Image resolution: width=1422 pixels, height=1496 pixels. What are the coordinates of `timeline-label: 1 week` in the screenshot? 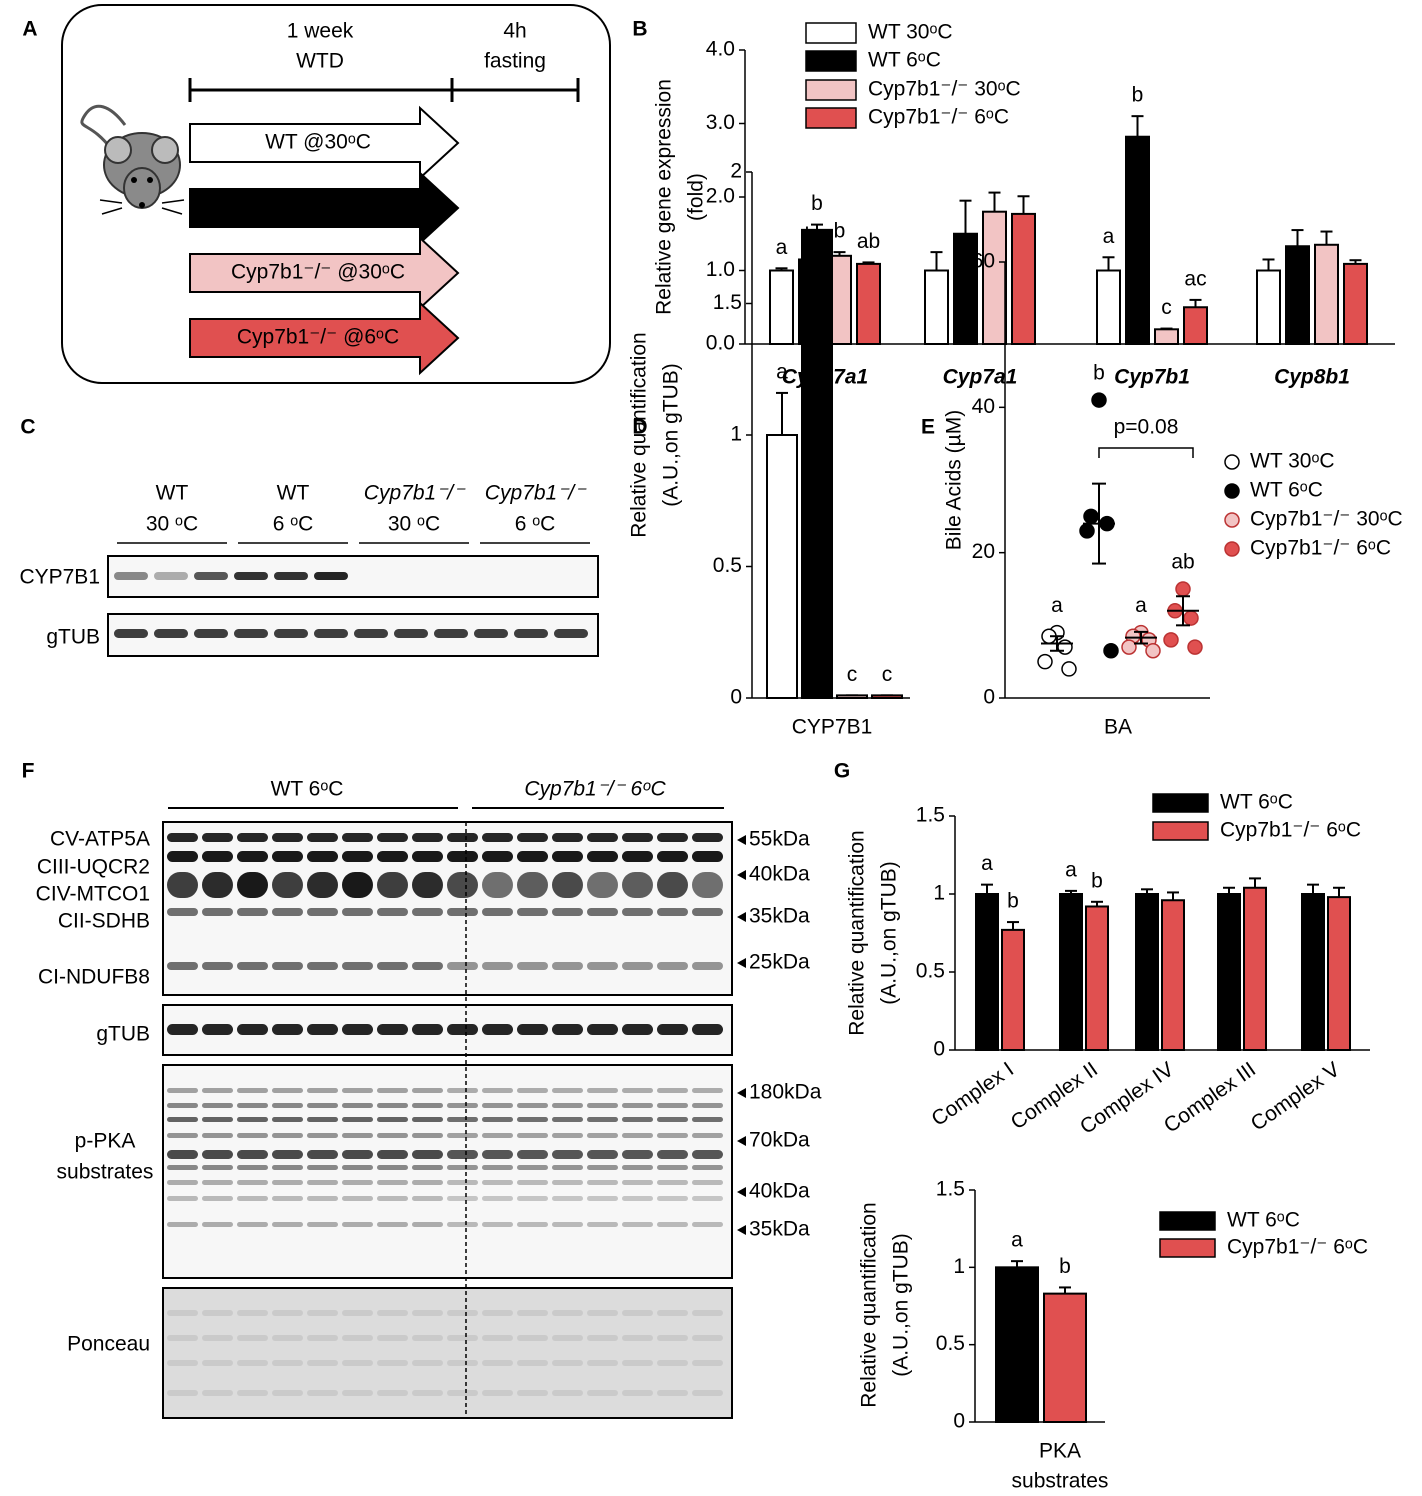 It's located at (320, 31).